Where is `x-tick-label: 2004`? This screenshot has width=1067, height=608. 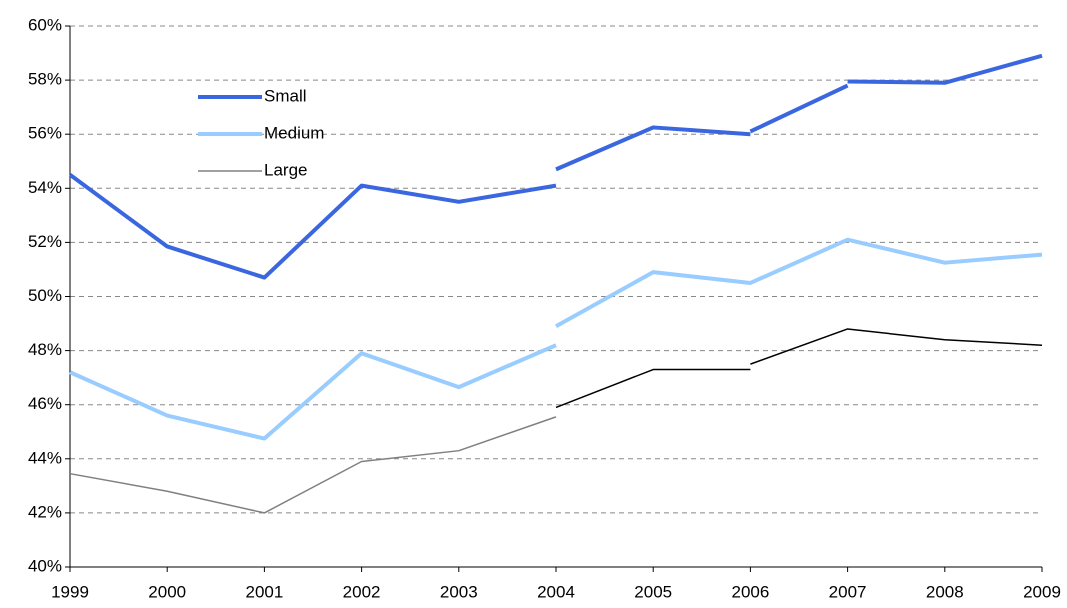 x-tick-label: 2004 is located at coordinates (556, 591).